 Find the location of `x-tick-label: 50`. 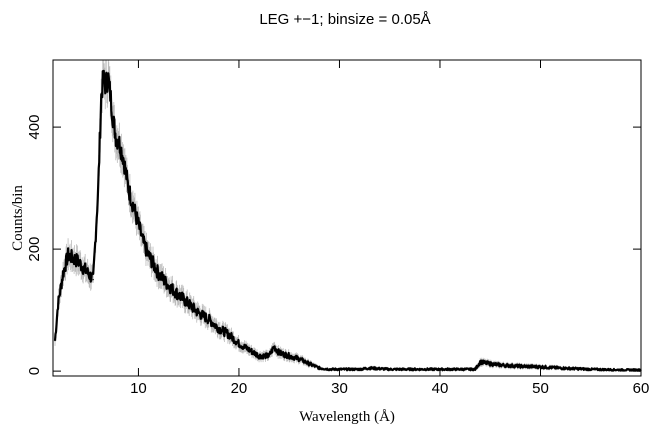

x-tick-label: 50 is located at coordinates (540, 388).